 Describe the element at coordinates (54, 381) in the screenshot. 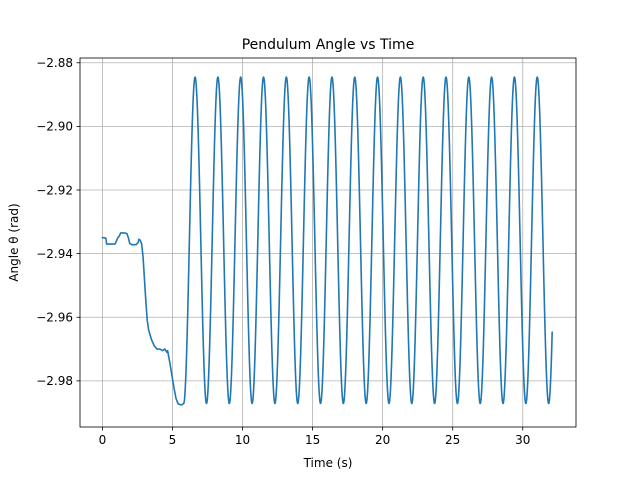

I see `y-tick-label-5: −2.98` at that location.